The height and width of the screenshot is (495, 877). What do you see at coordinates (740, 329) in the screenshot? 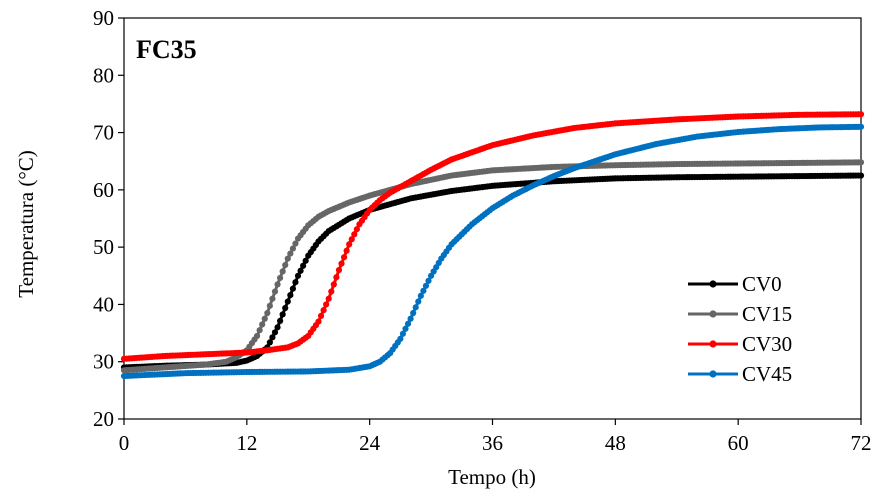
I see `legend: CV0 CV15 CV30 CV45` at bounding box center [740, 329].